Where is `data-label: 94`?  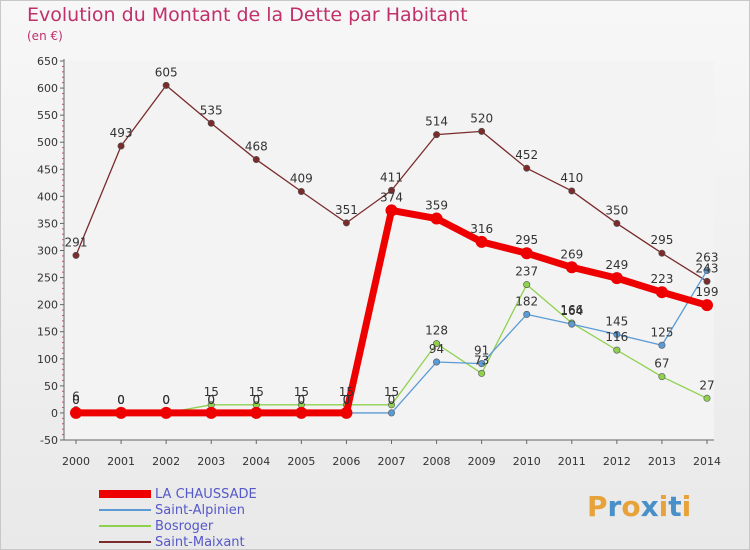 data-label: 94 is located at coordinates (436, 349).